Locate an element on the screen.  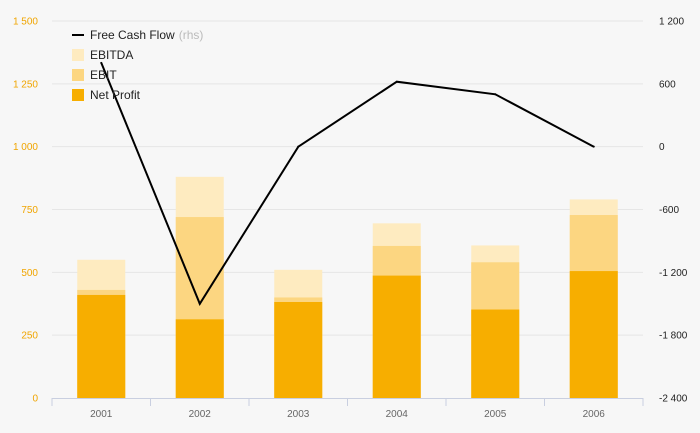
left-tick-label: 1 250 is located at coordinates (25, 84).